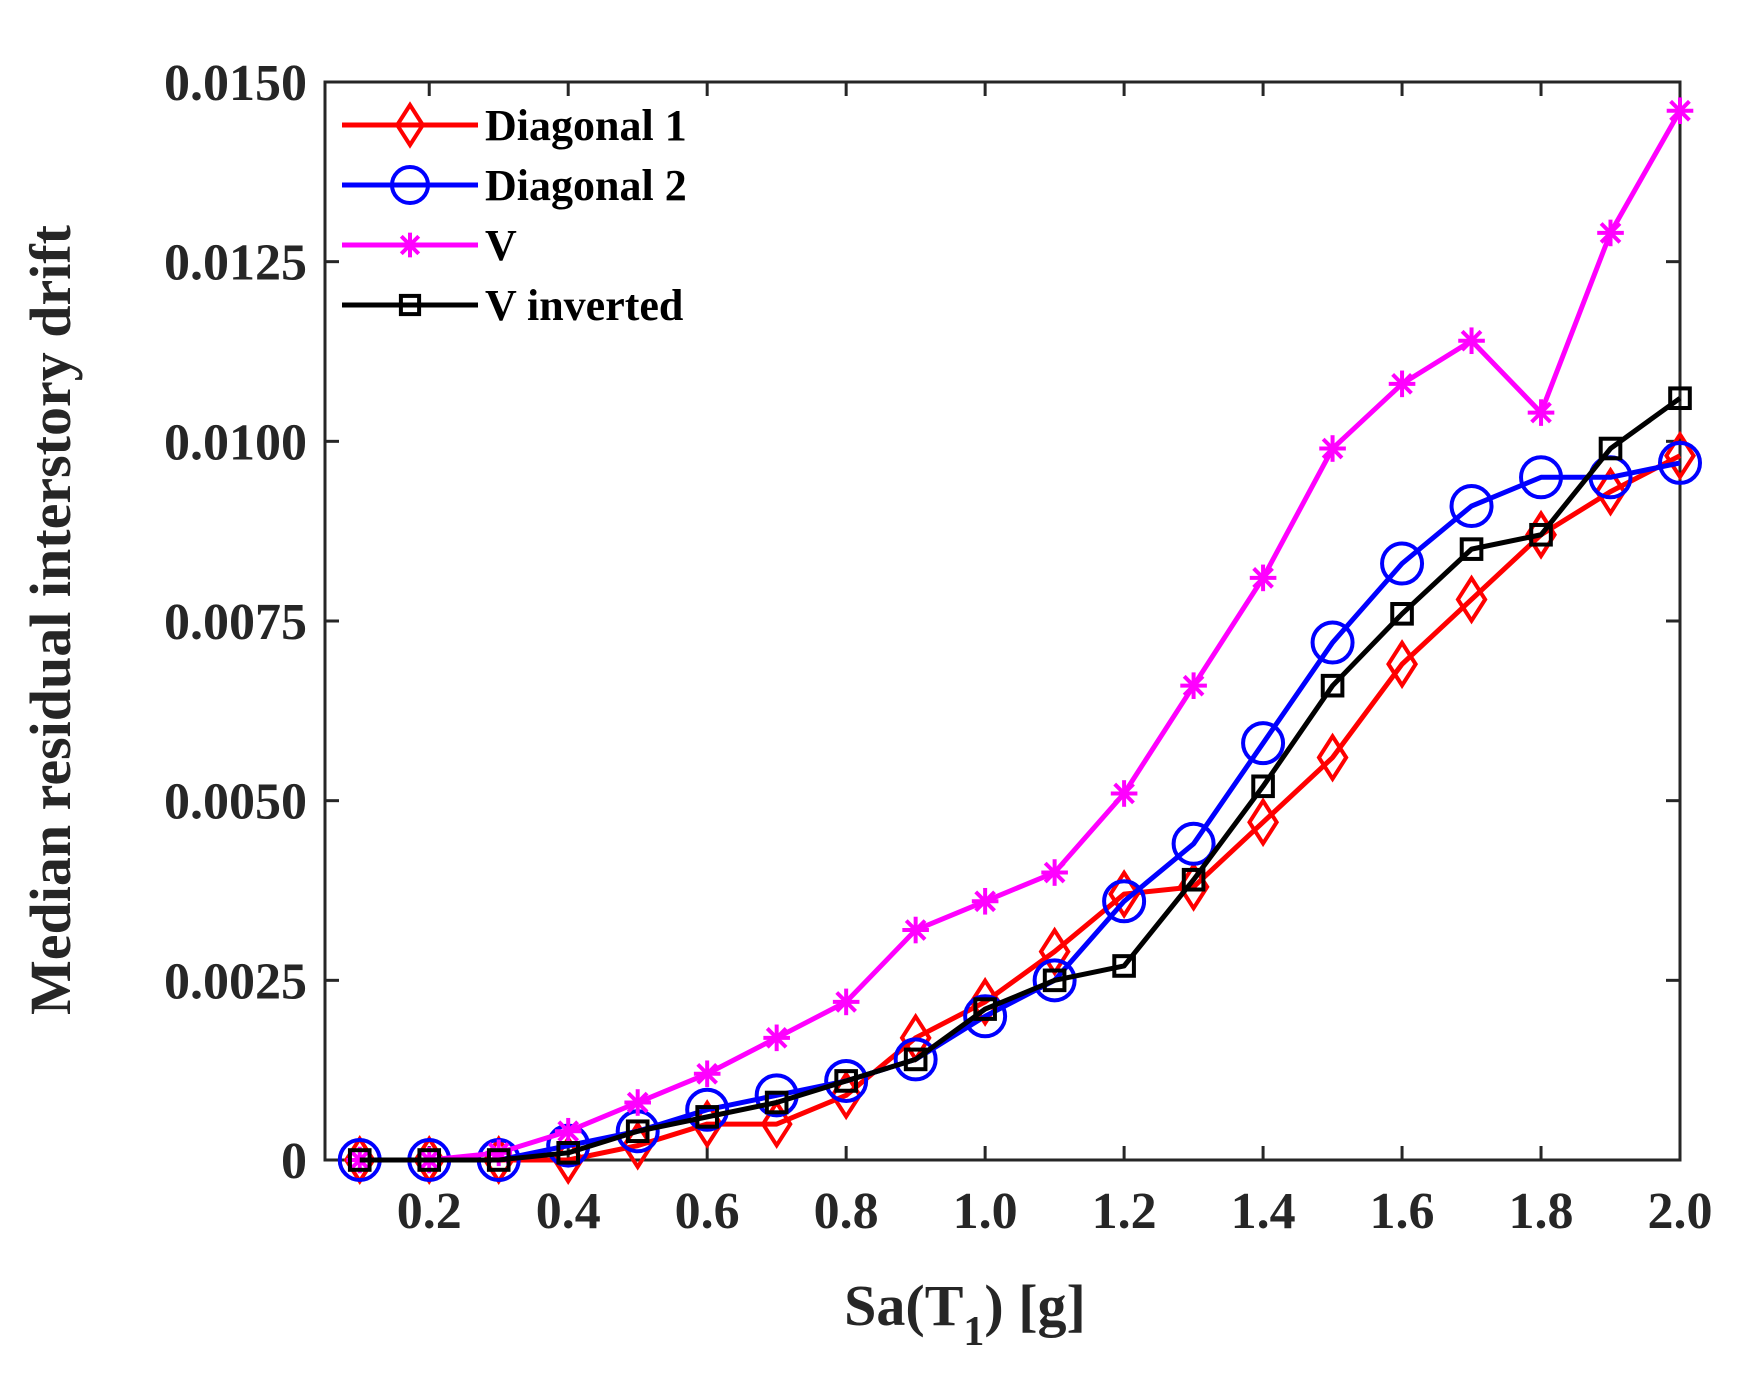  Describe the element at coordinates (235, 263) in the screenshot. I see `y-tick-label: 0.0125` at that location.